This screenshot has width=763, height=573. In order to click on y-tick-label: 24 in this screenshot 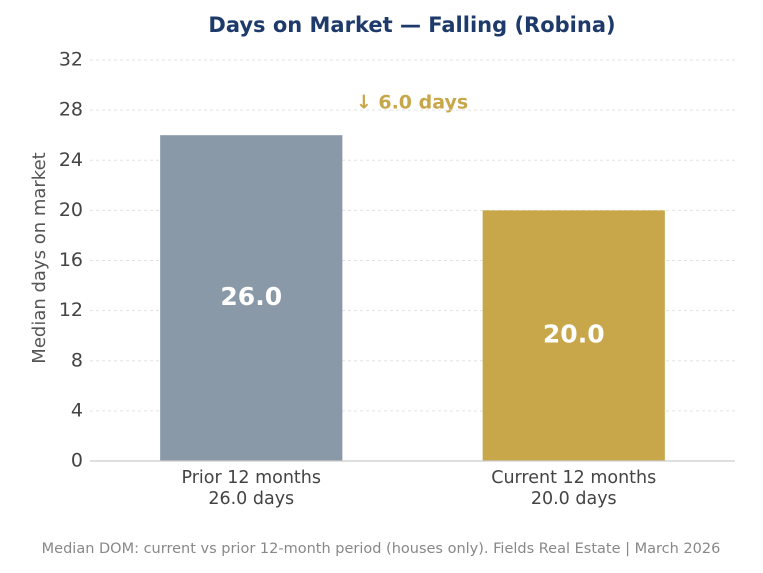, I will do `click(71, 160)`.